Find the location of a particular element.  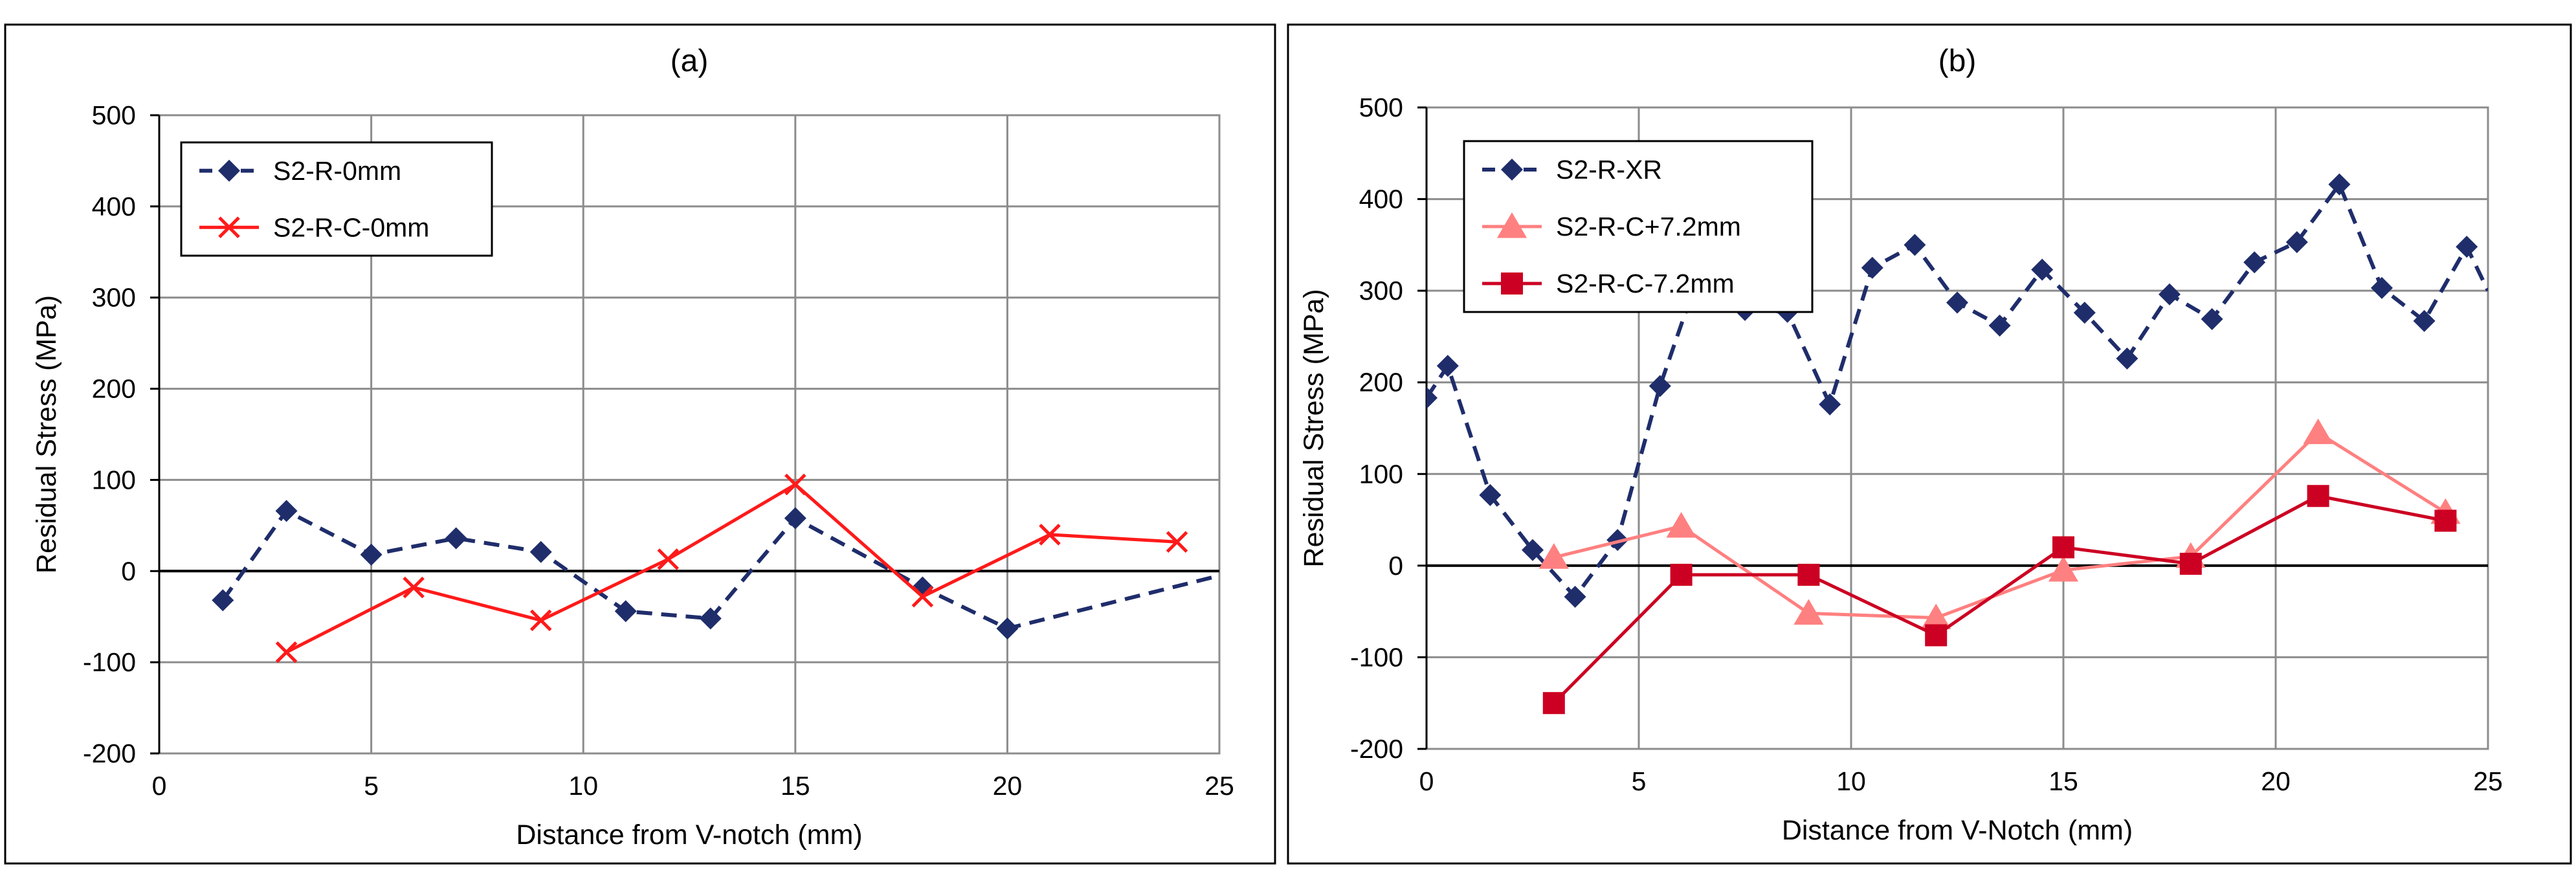

y-tick-label: 0 is located at coordinates (1395, 566).